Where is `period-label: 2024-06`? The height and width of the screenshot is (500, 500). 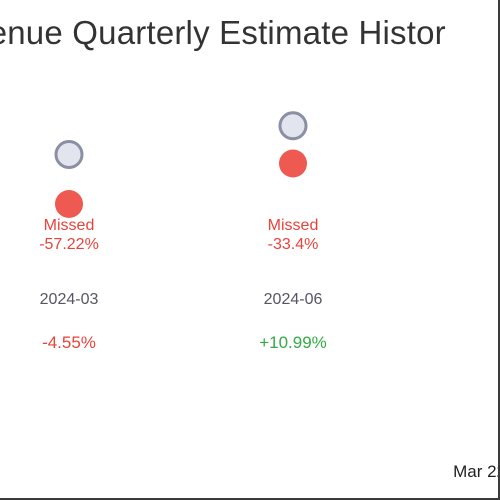 period-label: 2024-06 is located at coordinates (293, 299).